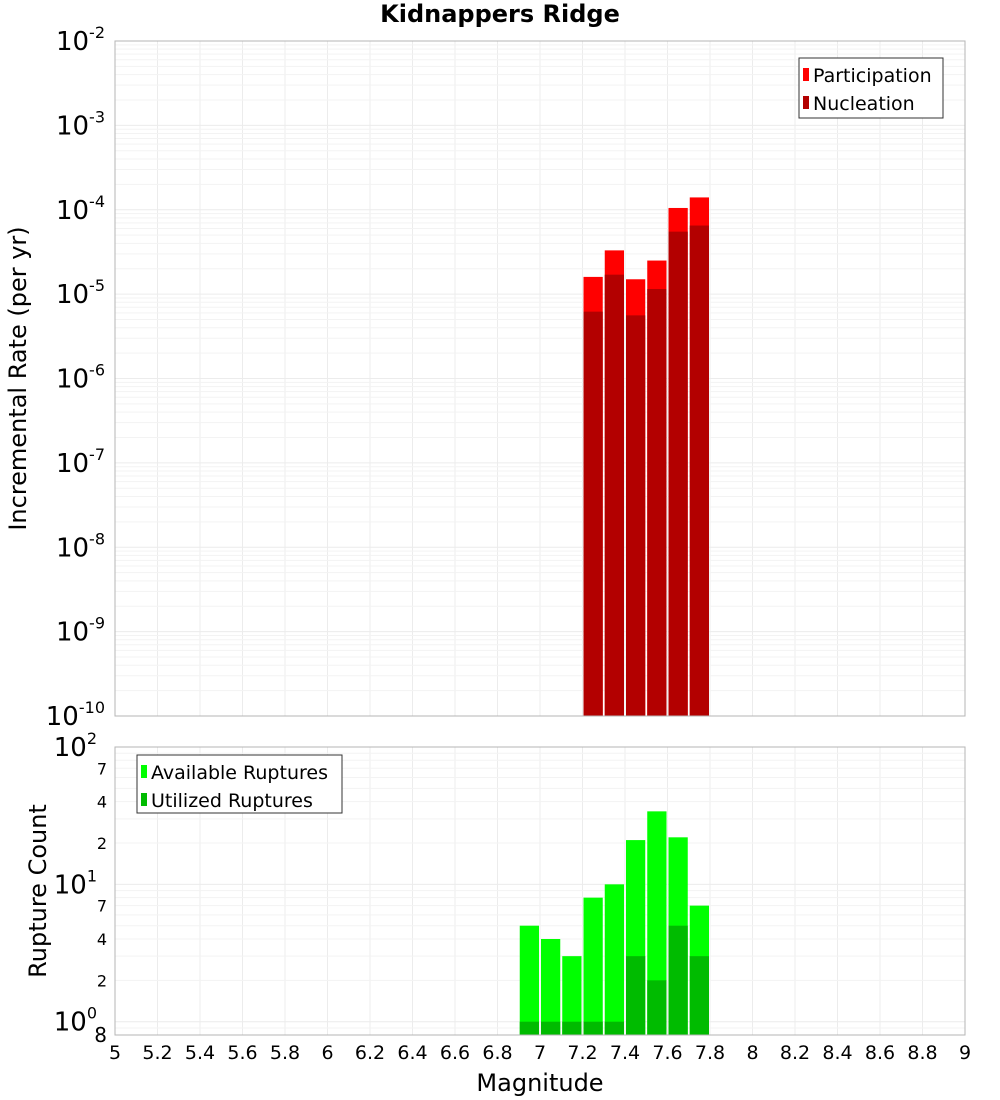 Image resolution: width=1000 pixels, height=1100 pixels. Describe the element at coordinates (80, 293) in the screenshot. I see `y-tick-label: 10⁻⁵` at that location.